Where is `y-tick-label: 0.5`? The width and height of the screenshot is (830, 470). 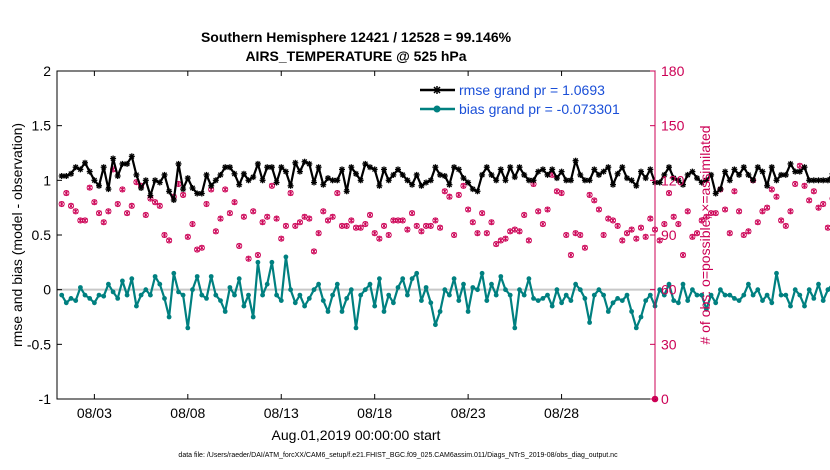 y-tick-label: 0.5 is located at coordinates (42, 235).